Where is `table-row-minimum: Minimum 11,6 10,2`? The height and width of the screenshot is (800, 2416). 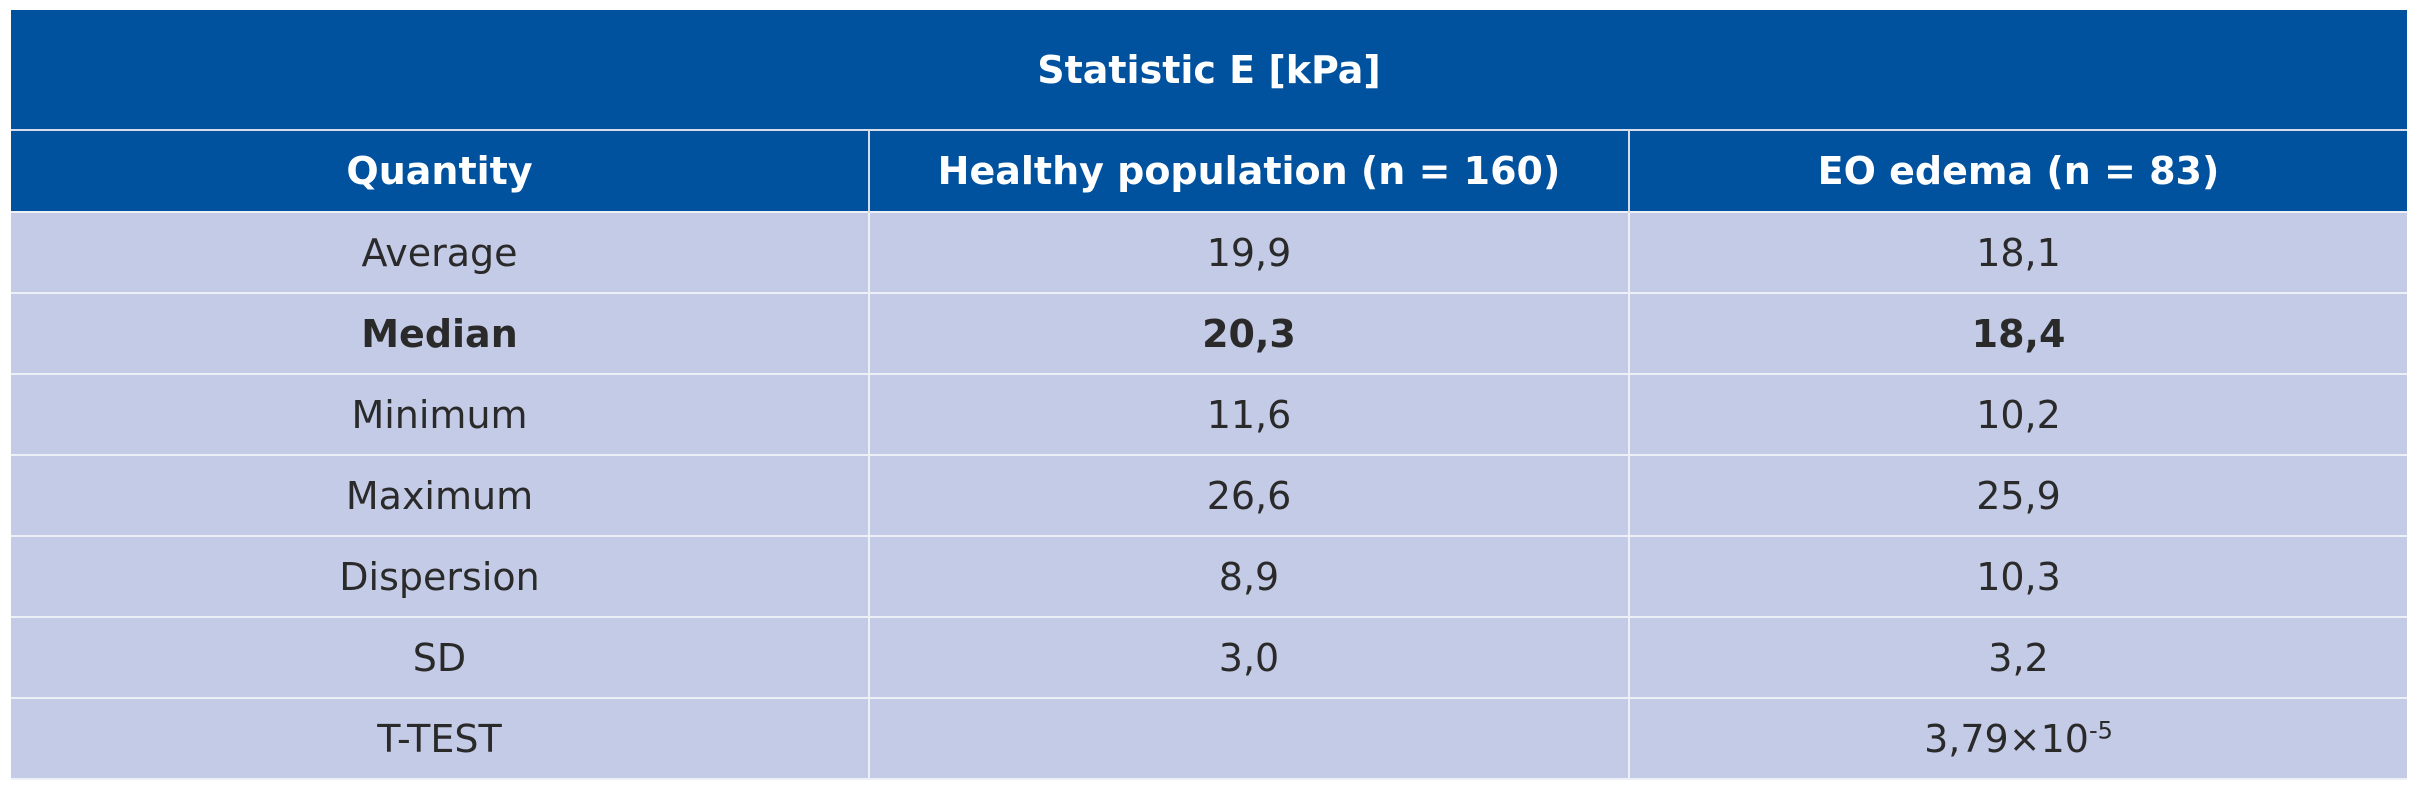 table-row-minimum: Minimum 11,6 10,2 is located at coordinates (1209, 414).